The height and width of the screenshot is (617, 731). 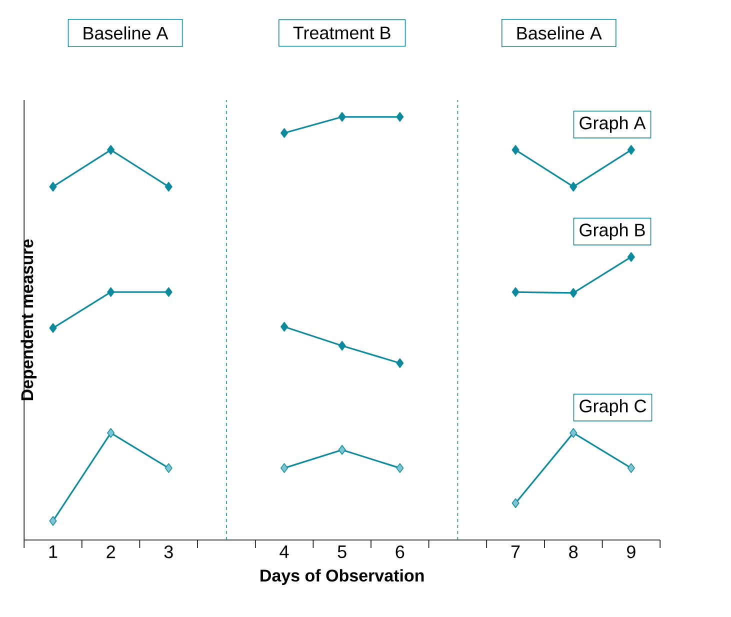 What do you see at coordinates (341, 33) in the screenshot?
I see `text: Treatment B` at bounding box center [341, 33].